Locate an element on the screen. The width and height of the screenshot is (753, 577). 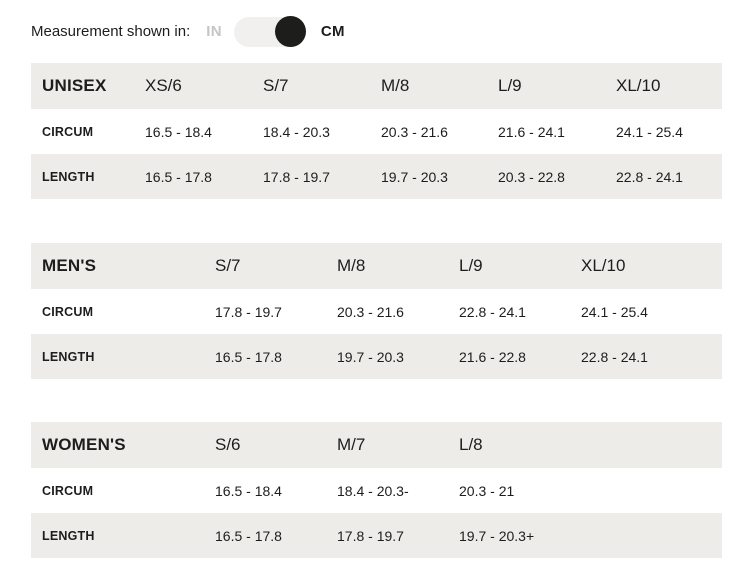
table-title-womens: WOMEN'S is located at coordinates (84, 444).